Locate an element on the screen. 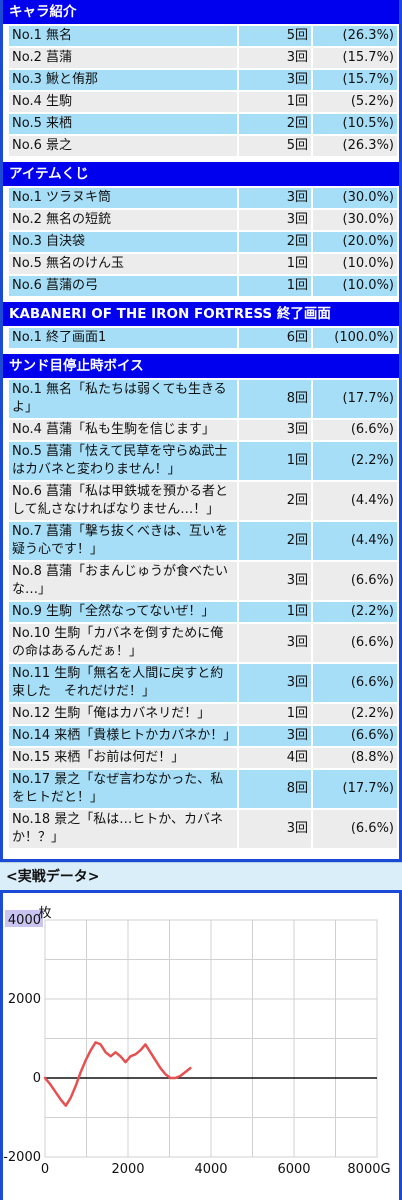  row-count: 6回 is located at coordinates (276, 338).